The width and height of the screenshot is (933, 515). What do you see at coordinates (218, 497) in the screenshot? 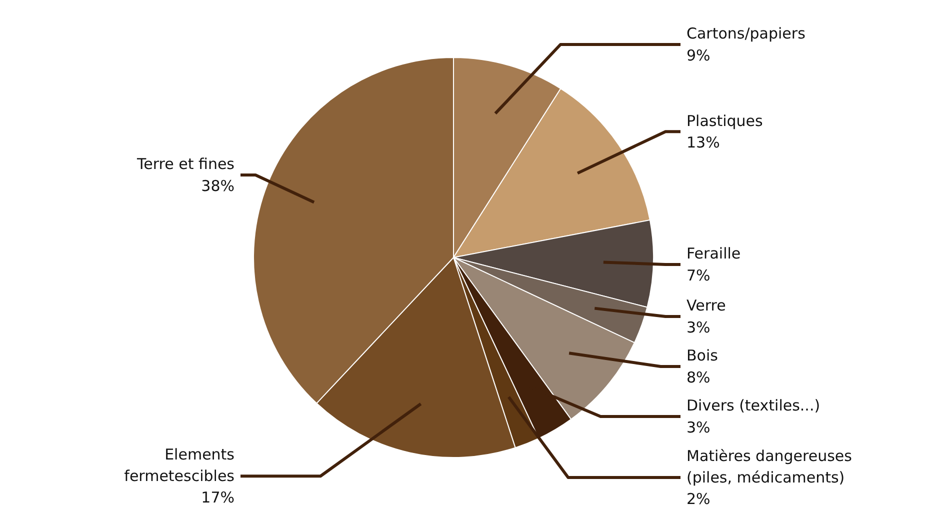
I see `data-label: 17%` at bounding box center [218, 497].